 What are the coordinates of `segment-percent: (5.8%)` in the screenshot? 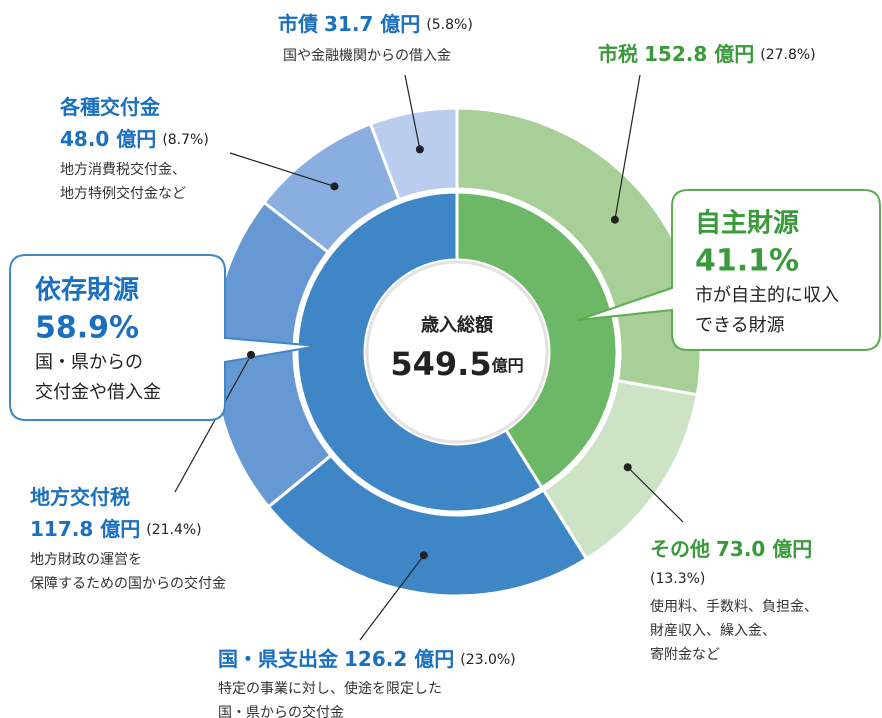 It's located at (449, 25).